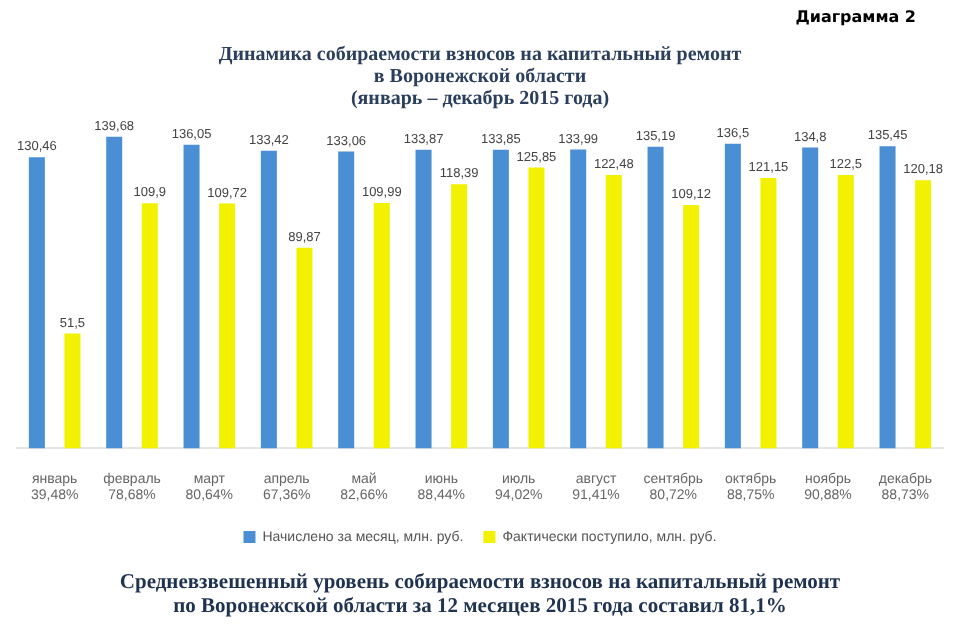 The height and width of the screenshot is (640, 960). I want to click on text: Диаграмма 2, so click(855, 17).